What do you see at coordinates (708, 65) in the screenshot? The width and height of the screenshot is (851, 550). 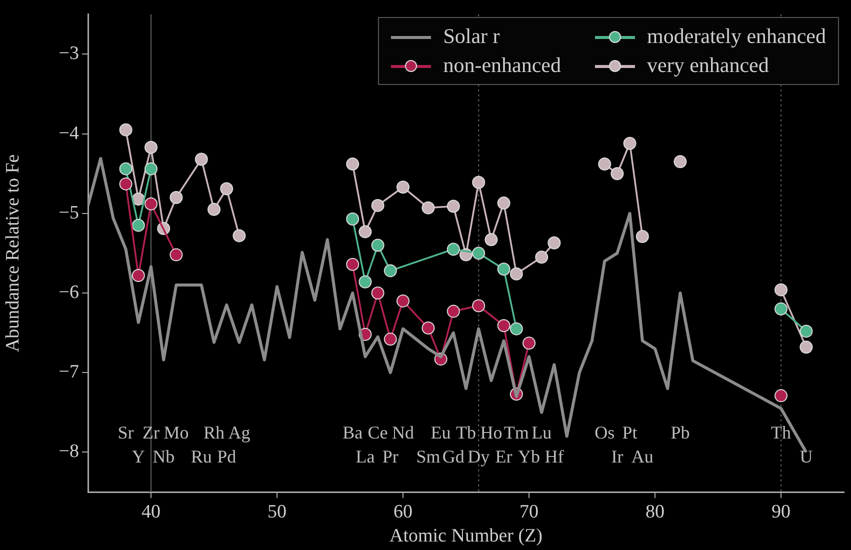 I see `legend-label: very enhanced` at bounding box center [708, 65].